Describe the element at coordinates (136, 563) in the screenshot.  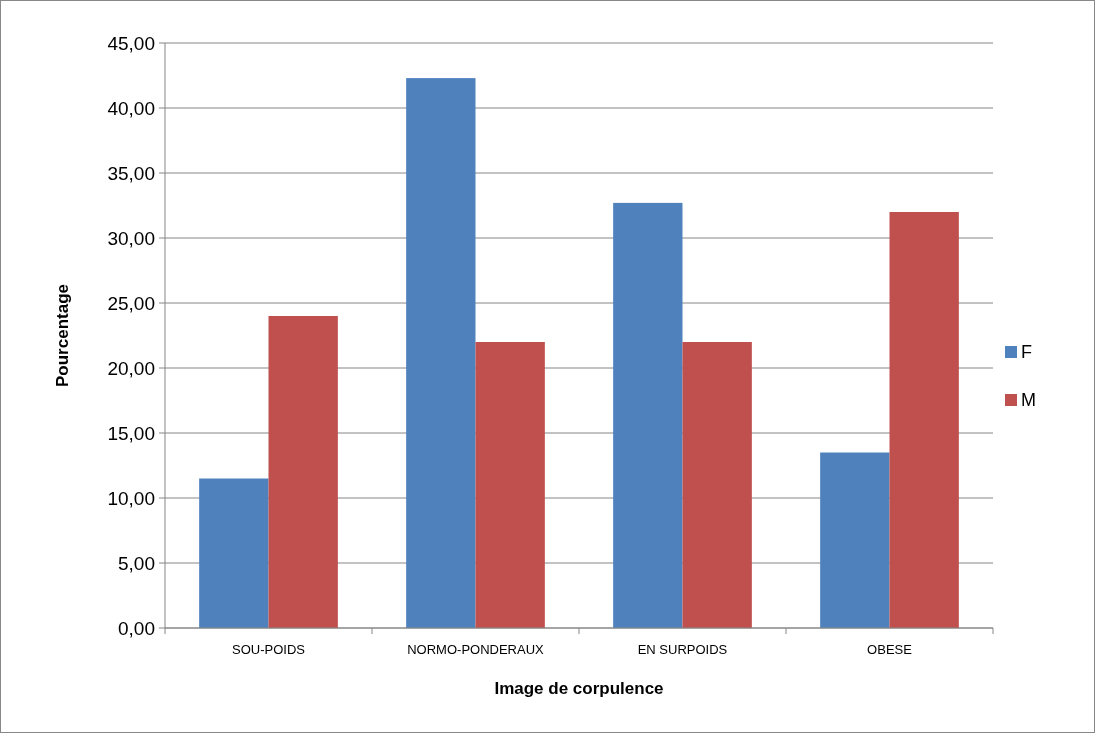
I see `y-tick-label: 5,00` at that location.